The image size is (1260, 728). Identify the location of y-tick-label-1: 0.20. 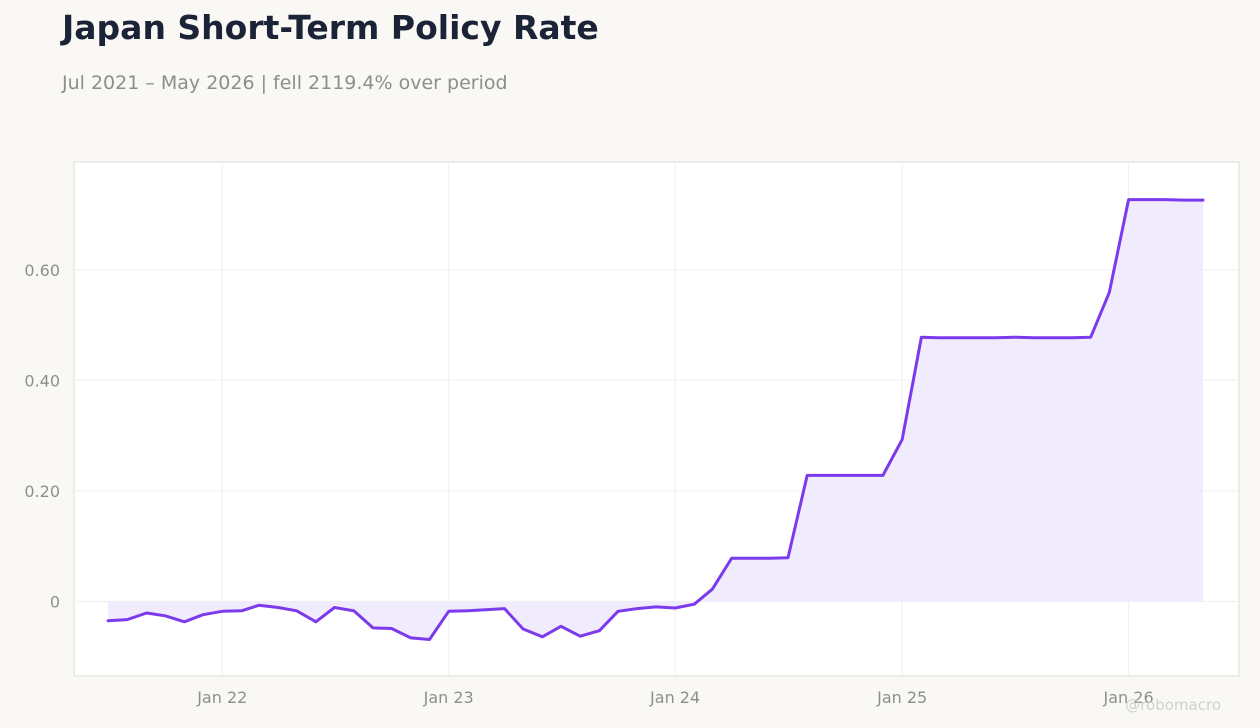
(42, 491).